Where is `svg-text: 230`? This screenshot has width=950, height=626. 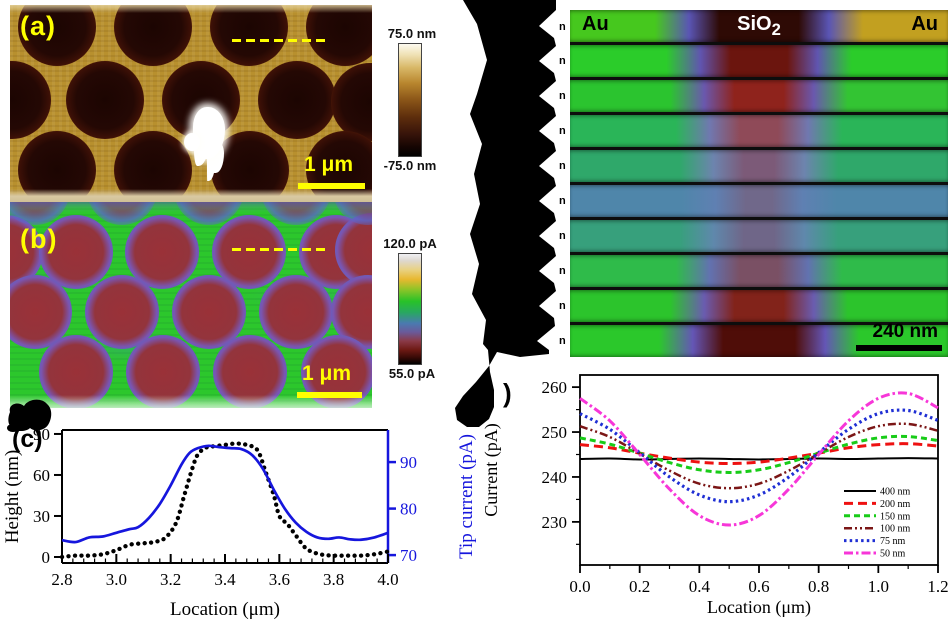 svg-text: 230 is located at coordinates (555, 522).